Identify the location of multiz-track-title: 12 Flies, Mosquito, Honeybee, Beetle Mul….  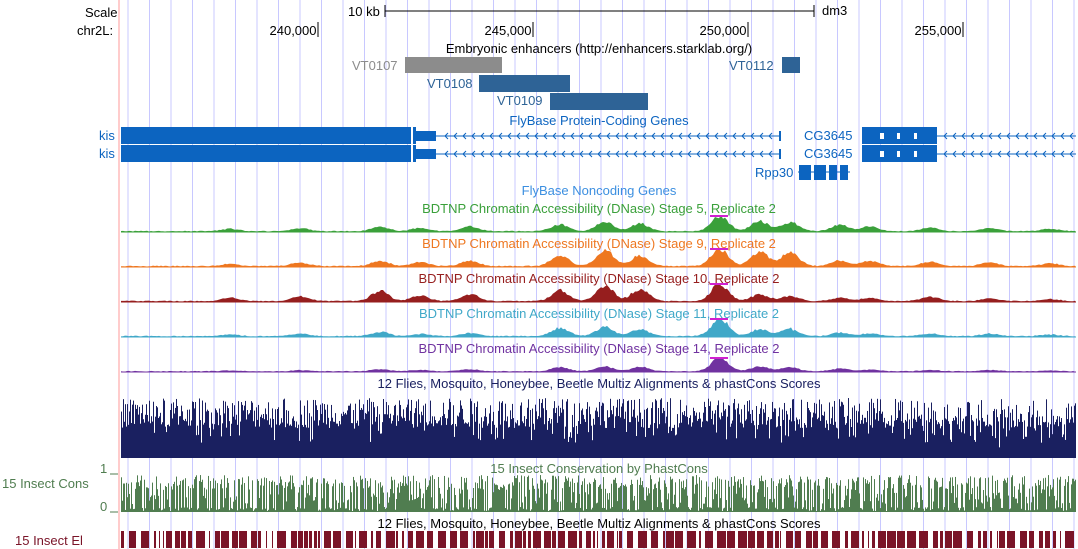
(599, 383).